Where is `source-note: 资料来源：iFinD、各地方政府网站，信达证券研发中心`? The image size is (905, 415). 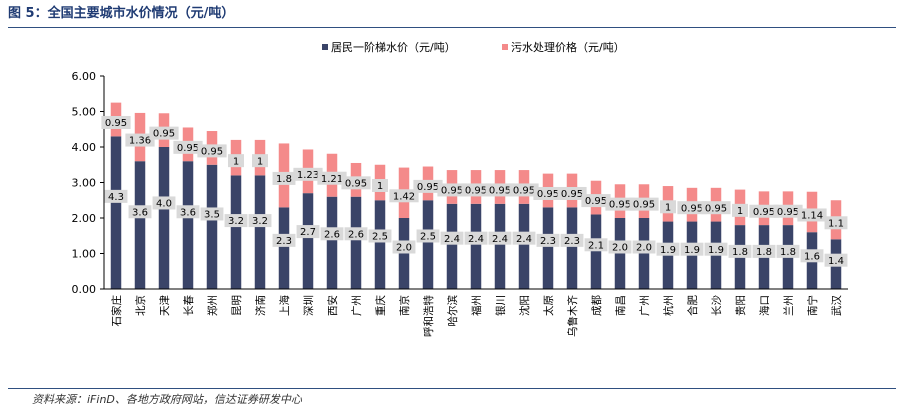
source-note: 资料来源：iFinD、各地方政府网站，信达证券研发中心 is located at coordinates (167, 399).